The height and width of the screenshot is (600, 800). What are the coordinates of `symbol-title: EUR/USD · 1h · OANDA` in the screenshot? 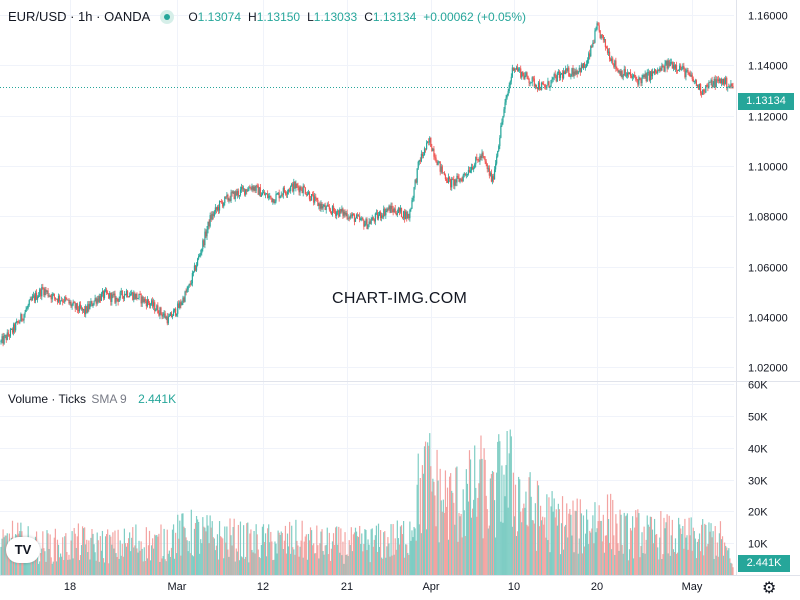 It's located at (79, 16).